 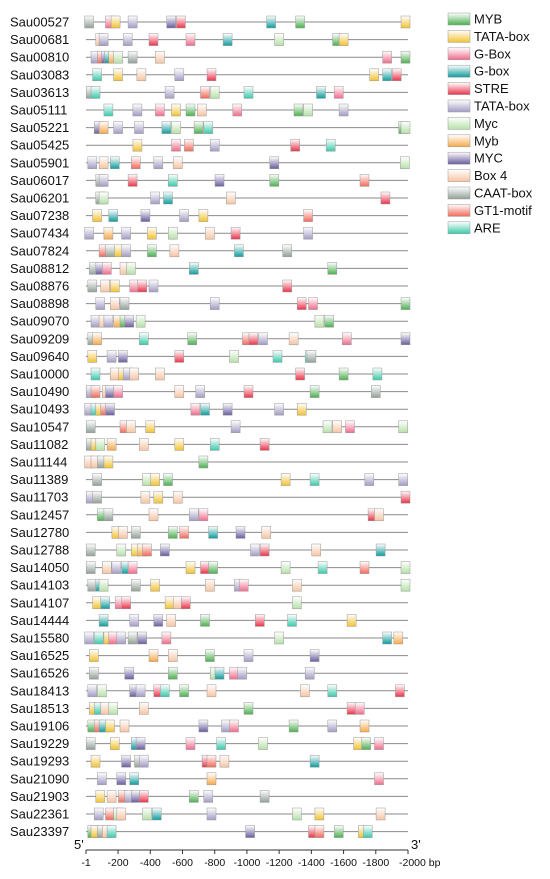 I want to click on gene-label: Sau09209, so click(x=39, y=338).